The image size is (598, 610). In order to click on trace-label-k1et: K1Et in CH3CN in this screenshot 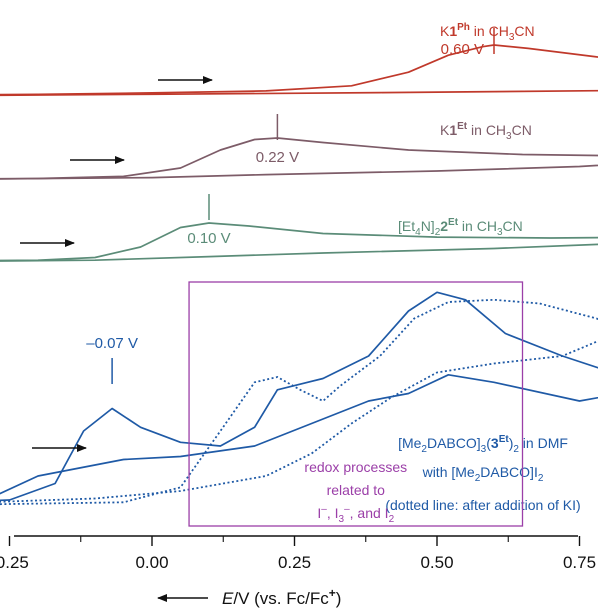, I will do `click(486, 131)`.